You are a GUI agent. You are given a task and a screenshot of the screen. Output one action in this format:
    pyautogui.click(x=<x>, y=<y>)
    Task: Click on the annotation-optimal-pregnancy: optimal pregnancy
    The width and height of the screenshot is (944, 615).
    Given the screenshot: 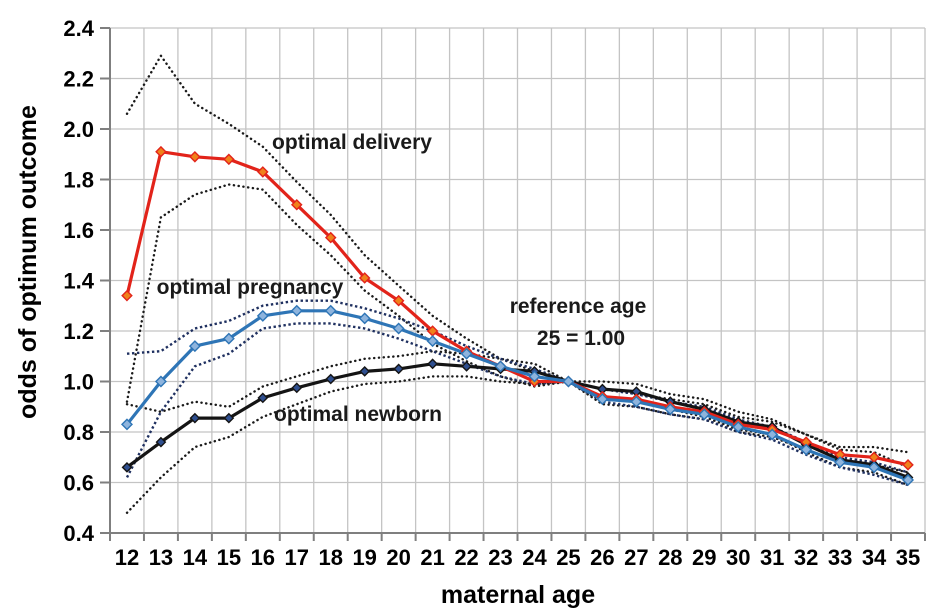 What is the action you would take?
    pyautogui.click(x=250, y=287)
    